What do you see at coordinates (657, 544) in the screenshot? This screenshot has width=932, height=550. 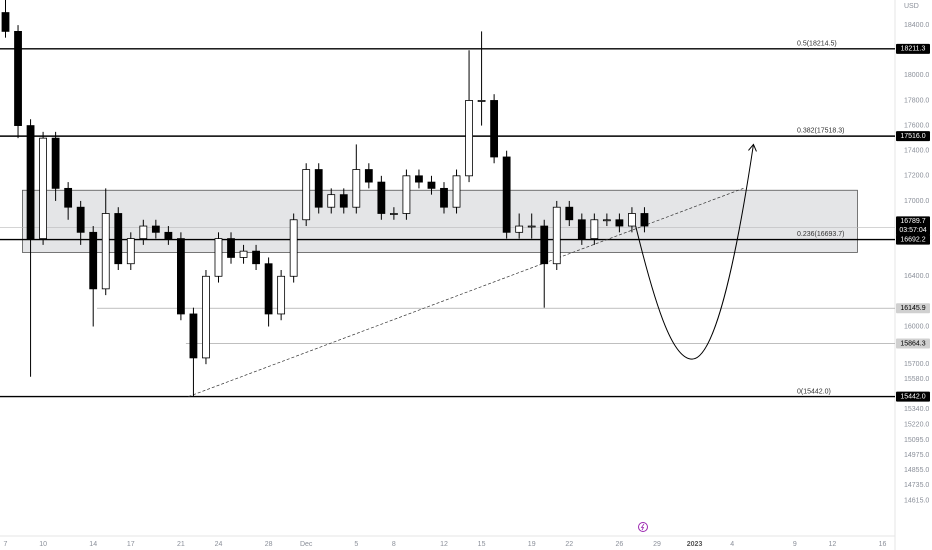 I see `x-tick-label: 29` at bounding box center [657, 544].